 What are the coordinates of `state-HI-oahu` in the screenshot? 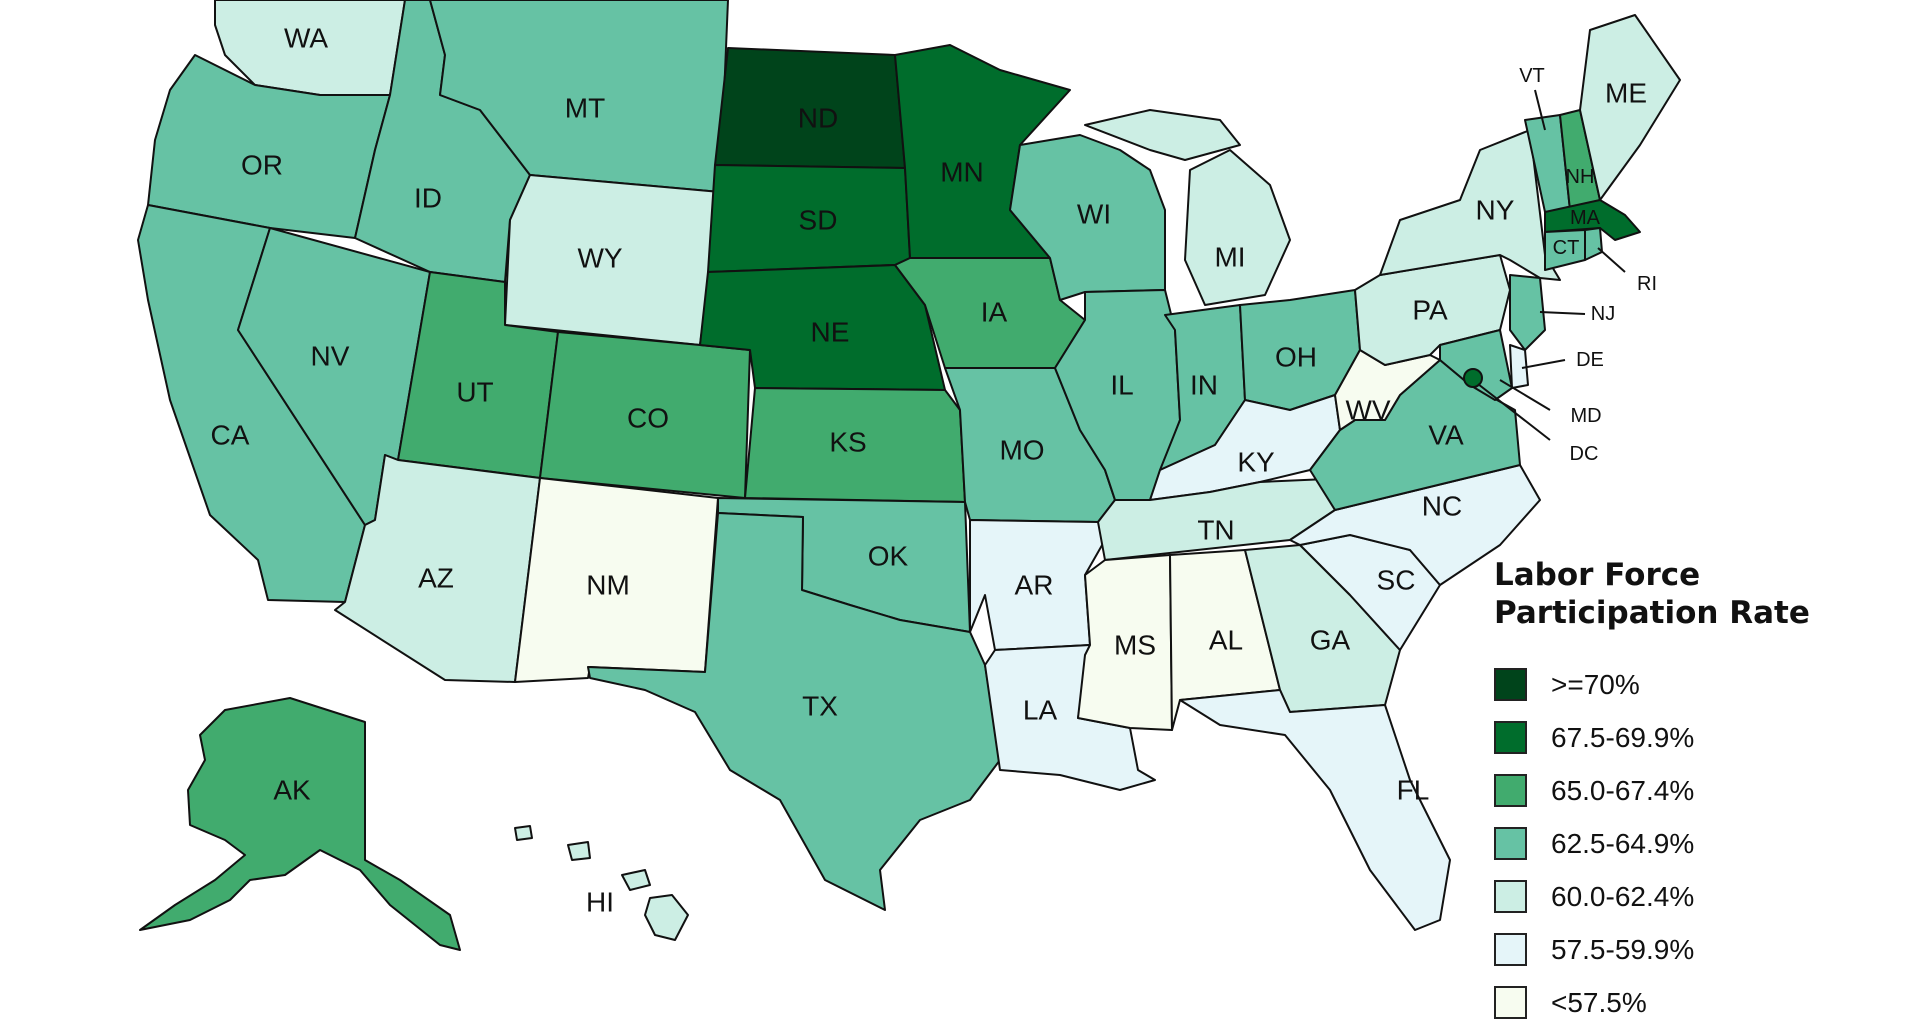 It's located at (579, 851).